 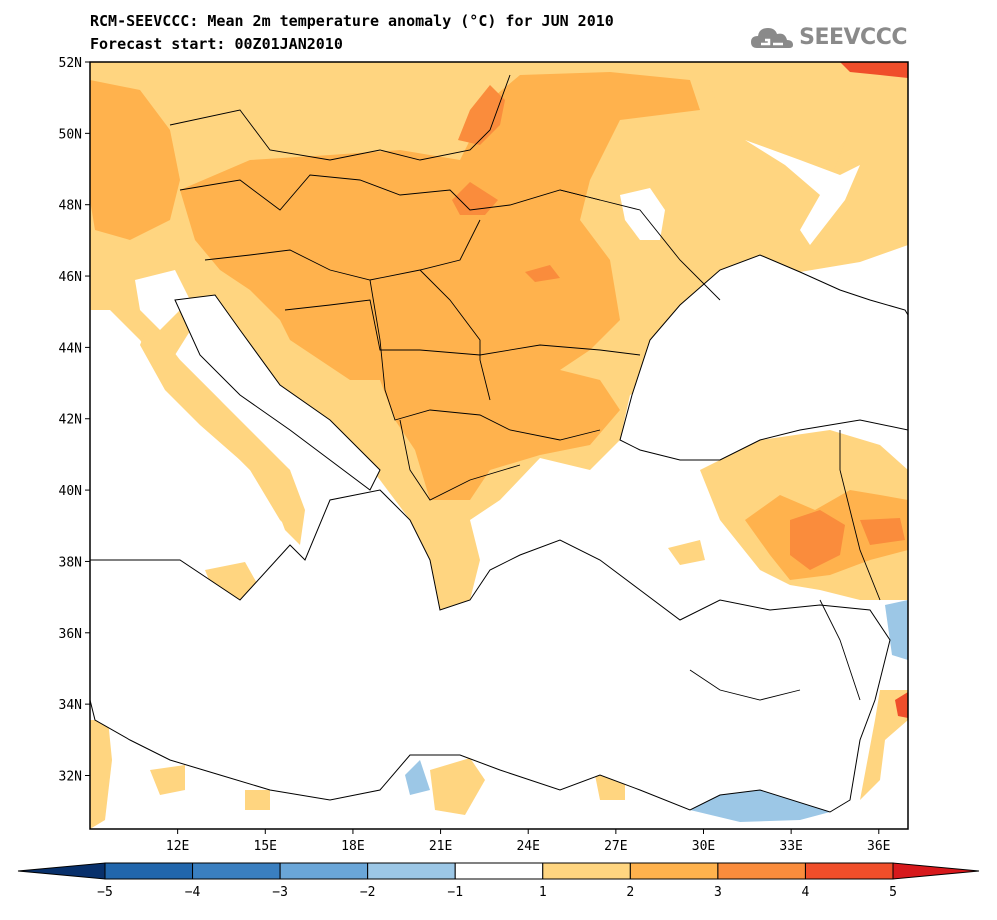 What do you see at coordinates (162, 300) in the screenshot?
I see `white-patch-alps` at bounding box center [162, 300].